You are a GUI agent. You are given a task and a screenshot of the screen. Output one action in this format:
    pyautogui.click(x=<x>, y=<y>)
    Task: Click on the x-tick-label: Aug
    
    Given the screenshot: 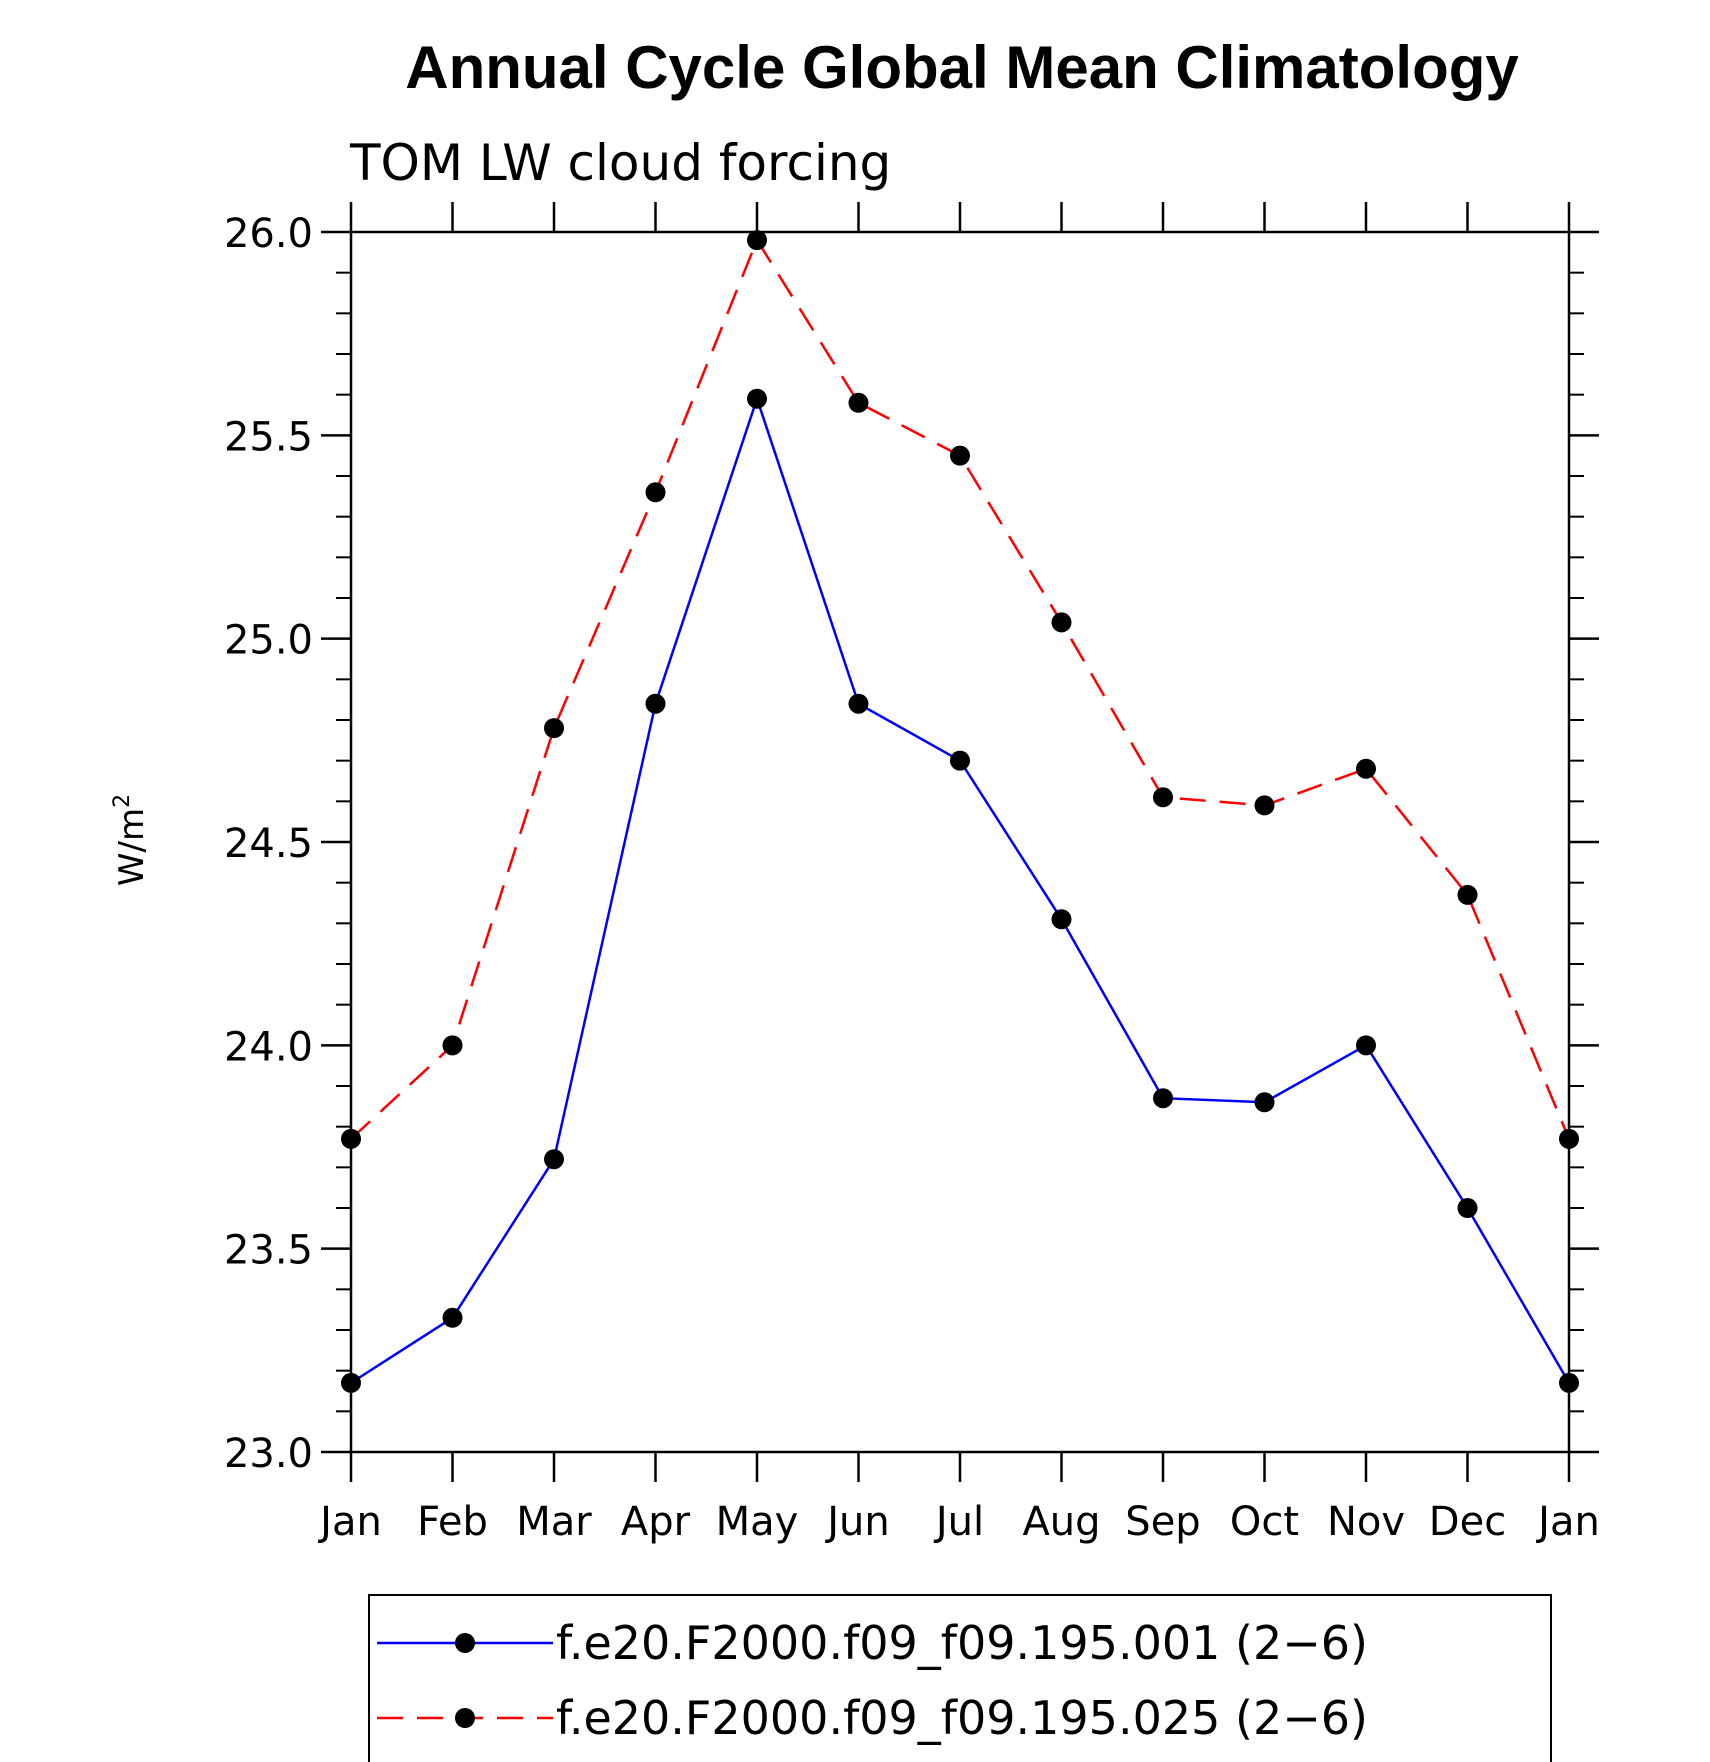 What is the action you would take?
    pyautogui.click(x=1061, y=1522)
    